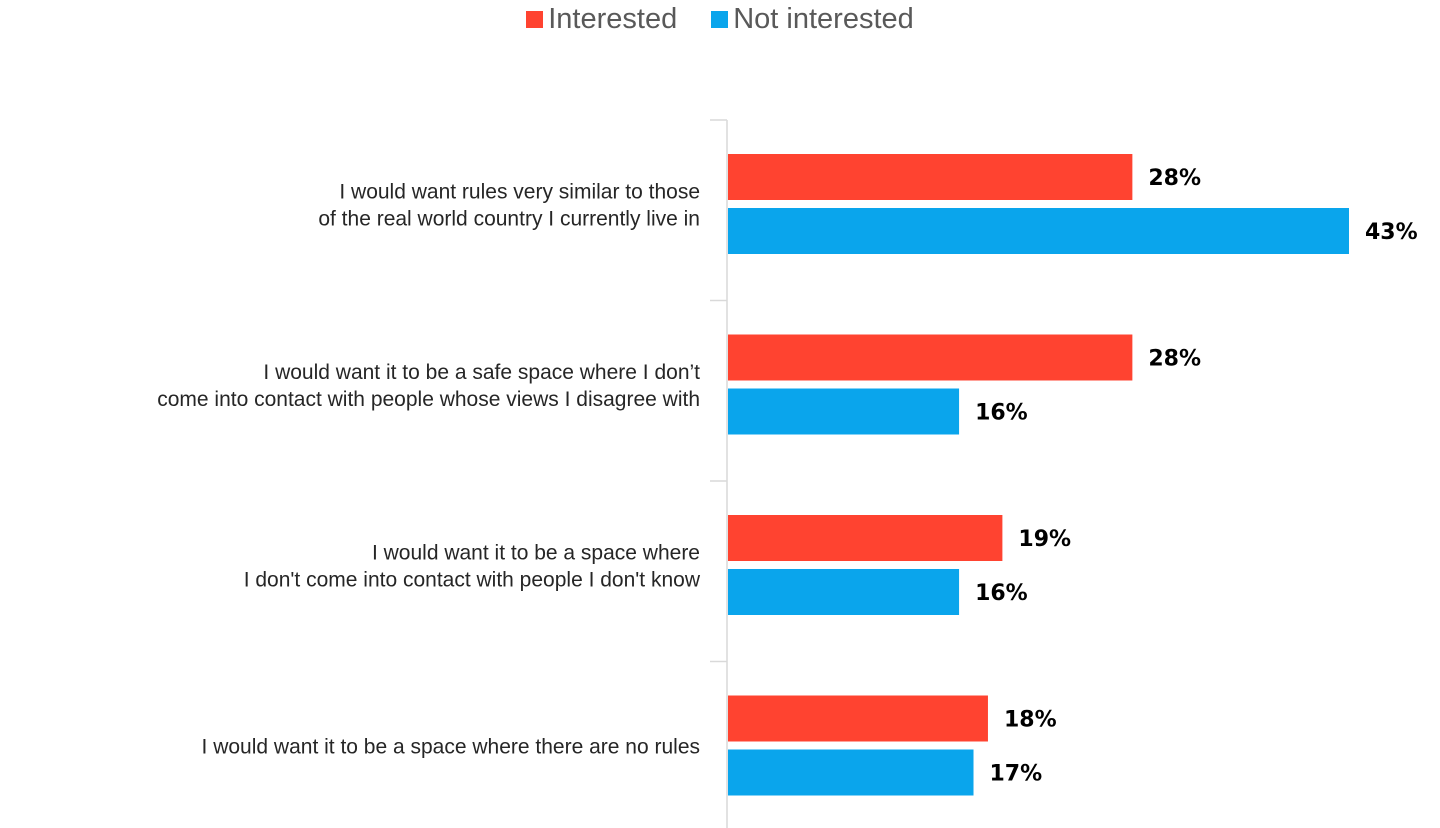 This screenshot has width=1440, height=828. Describe the element at coordinates (1044, 539) in the screenshot. I see `data-label: 19%` at that location.